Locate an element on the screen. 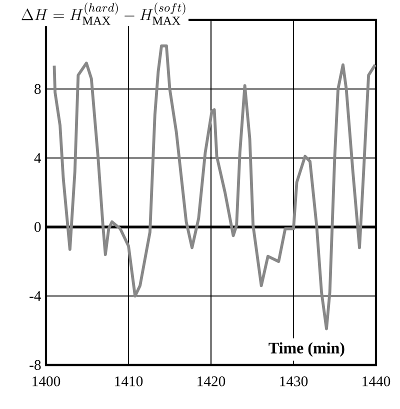  y-tick-label: 8 is located at coordinates (37, 89).